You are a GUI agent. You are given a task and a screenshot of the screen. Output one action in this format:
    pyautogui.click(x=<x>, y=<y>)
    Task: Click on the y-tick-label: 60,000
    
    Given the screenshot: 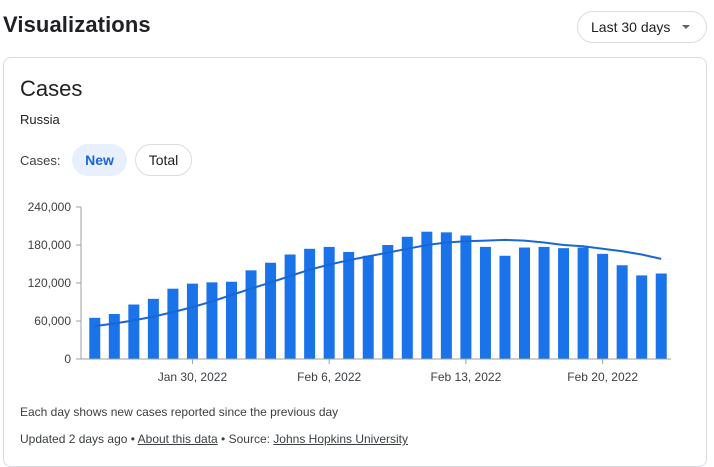 What is the action you would take?
    pyautogui.click(x=52, y=321)
    